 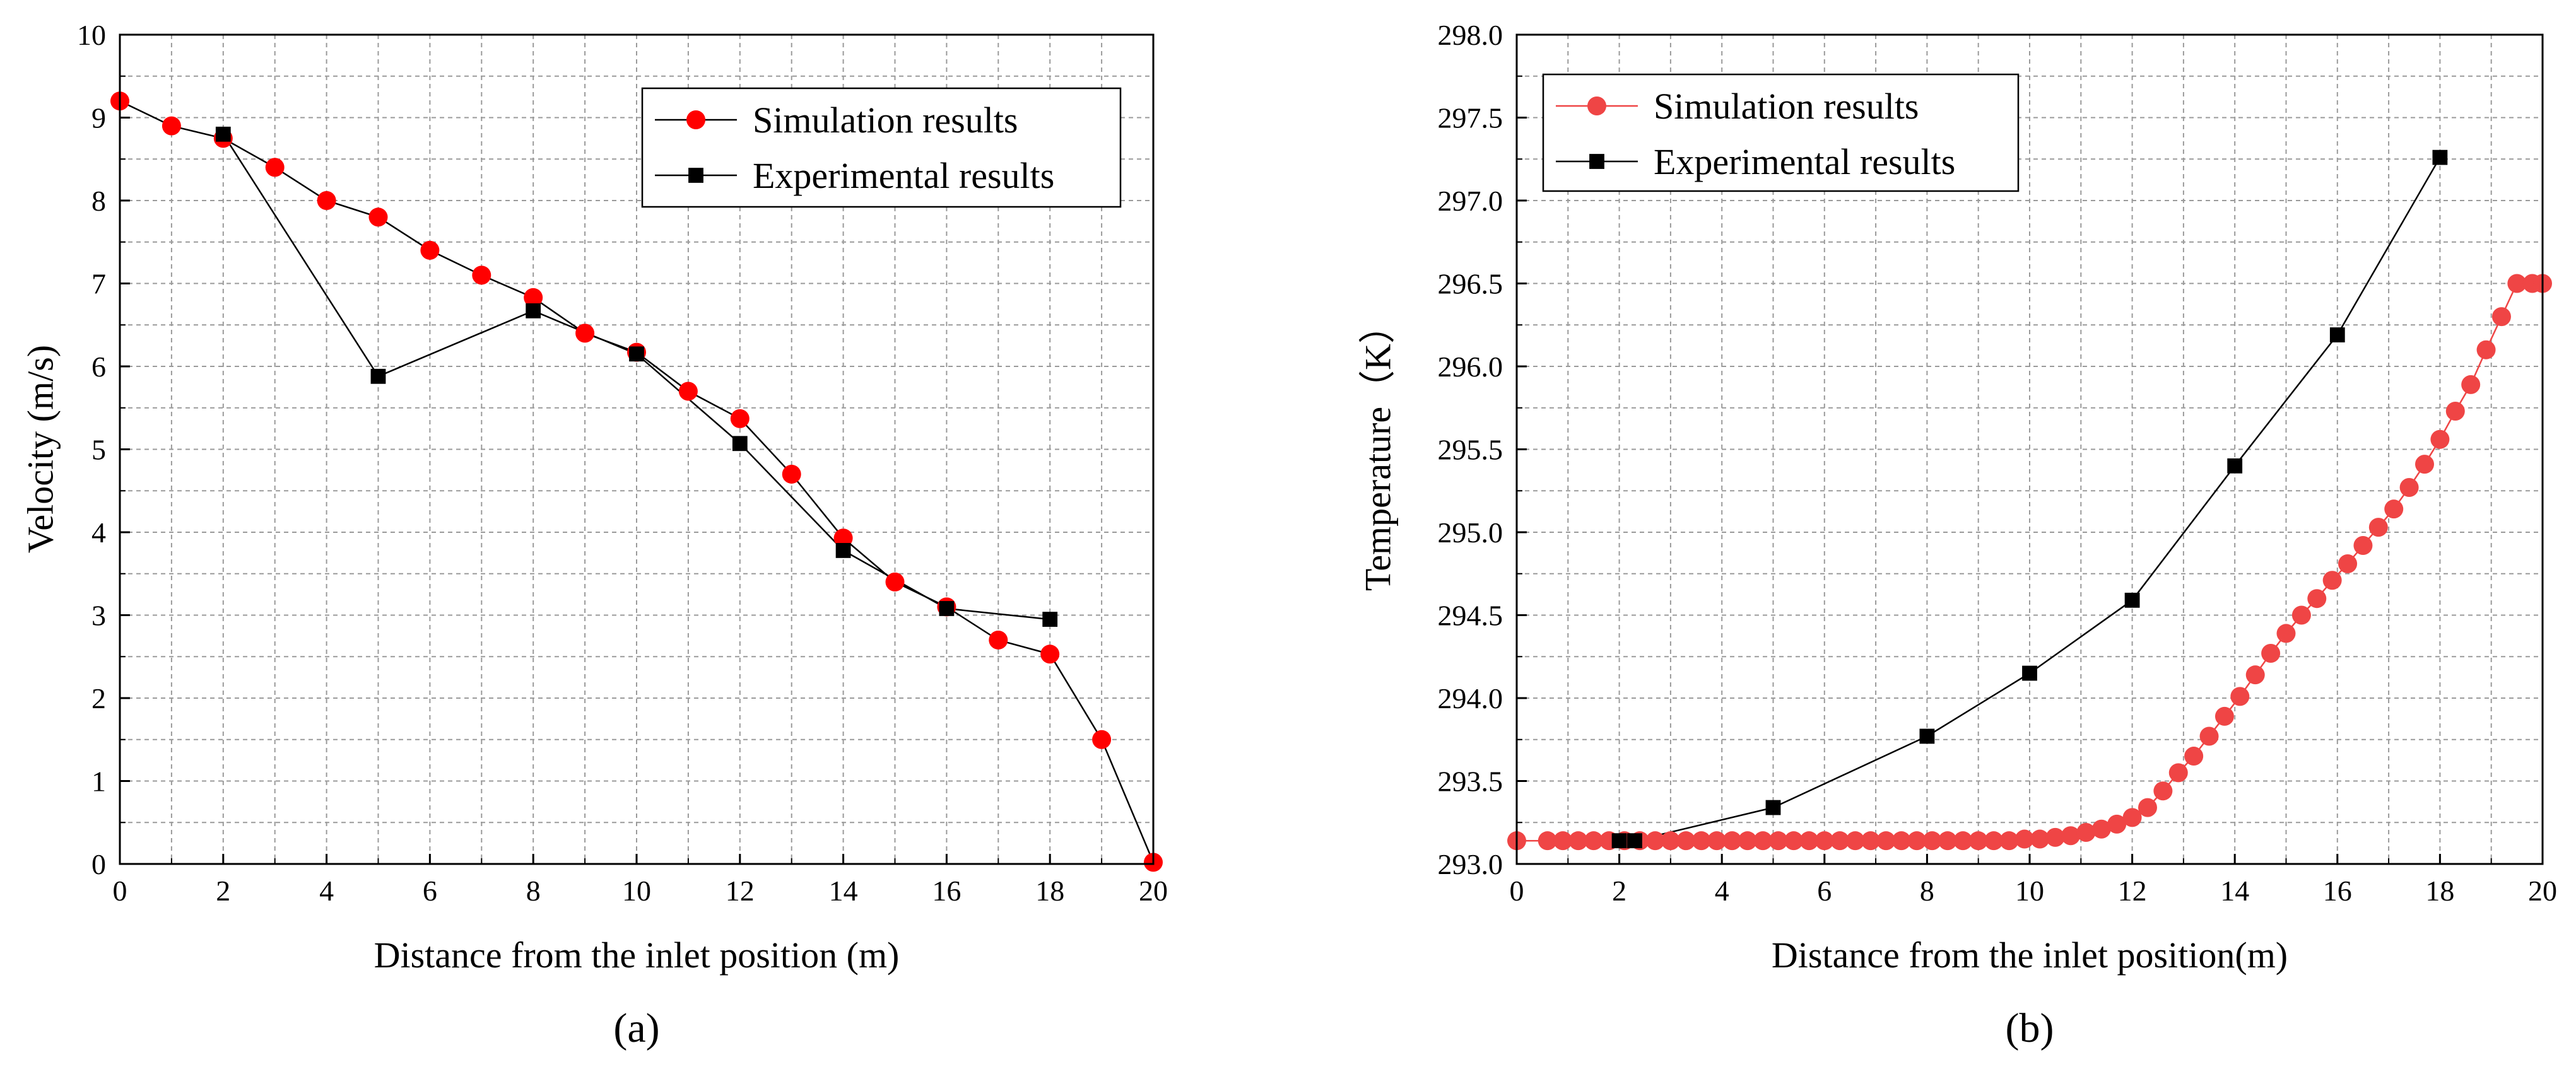 What do you see at coordinates (1470, 532) in the screenshot?
I see `y-tick-label: 295.0` at bounding box center [1470, 532].